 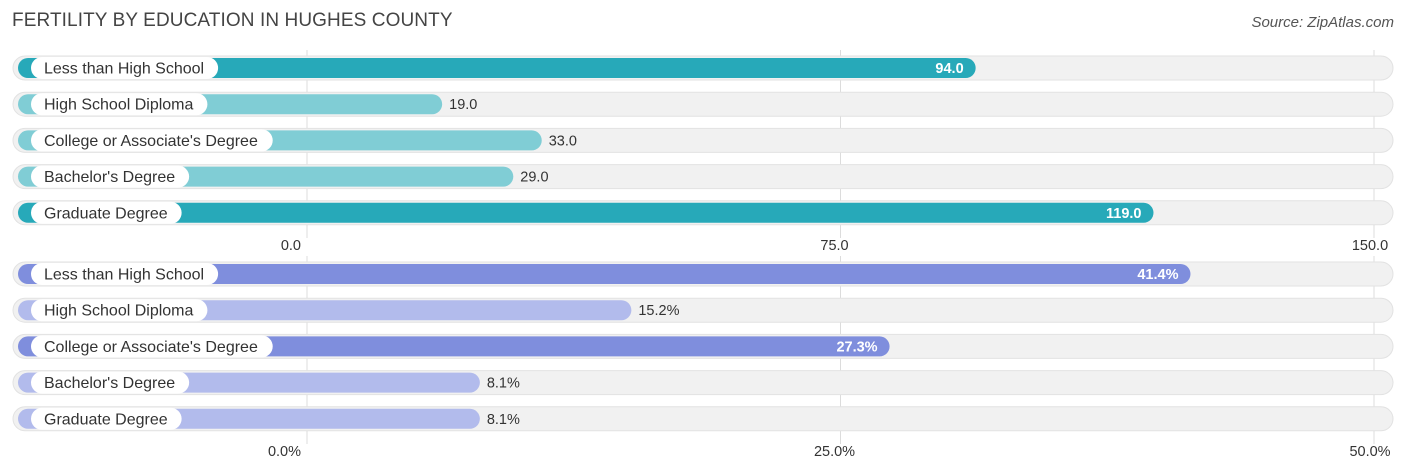 I want to click on source-credit: Source: ZipAtlas.com, so click(x=1322, y=22).